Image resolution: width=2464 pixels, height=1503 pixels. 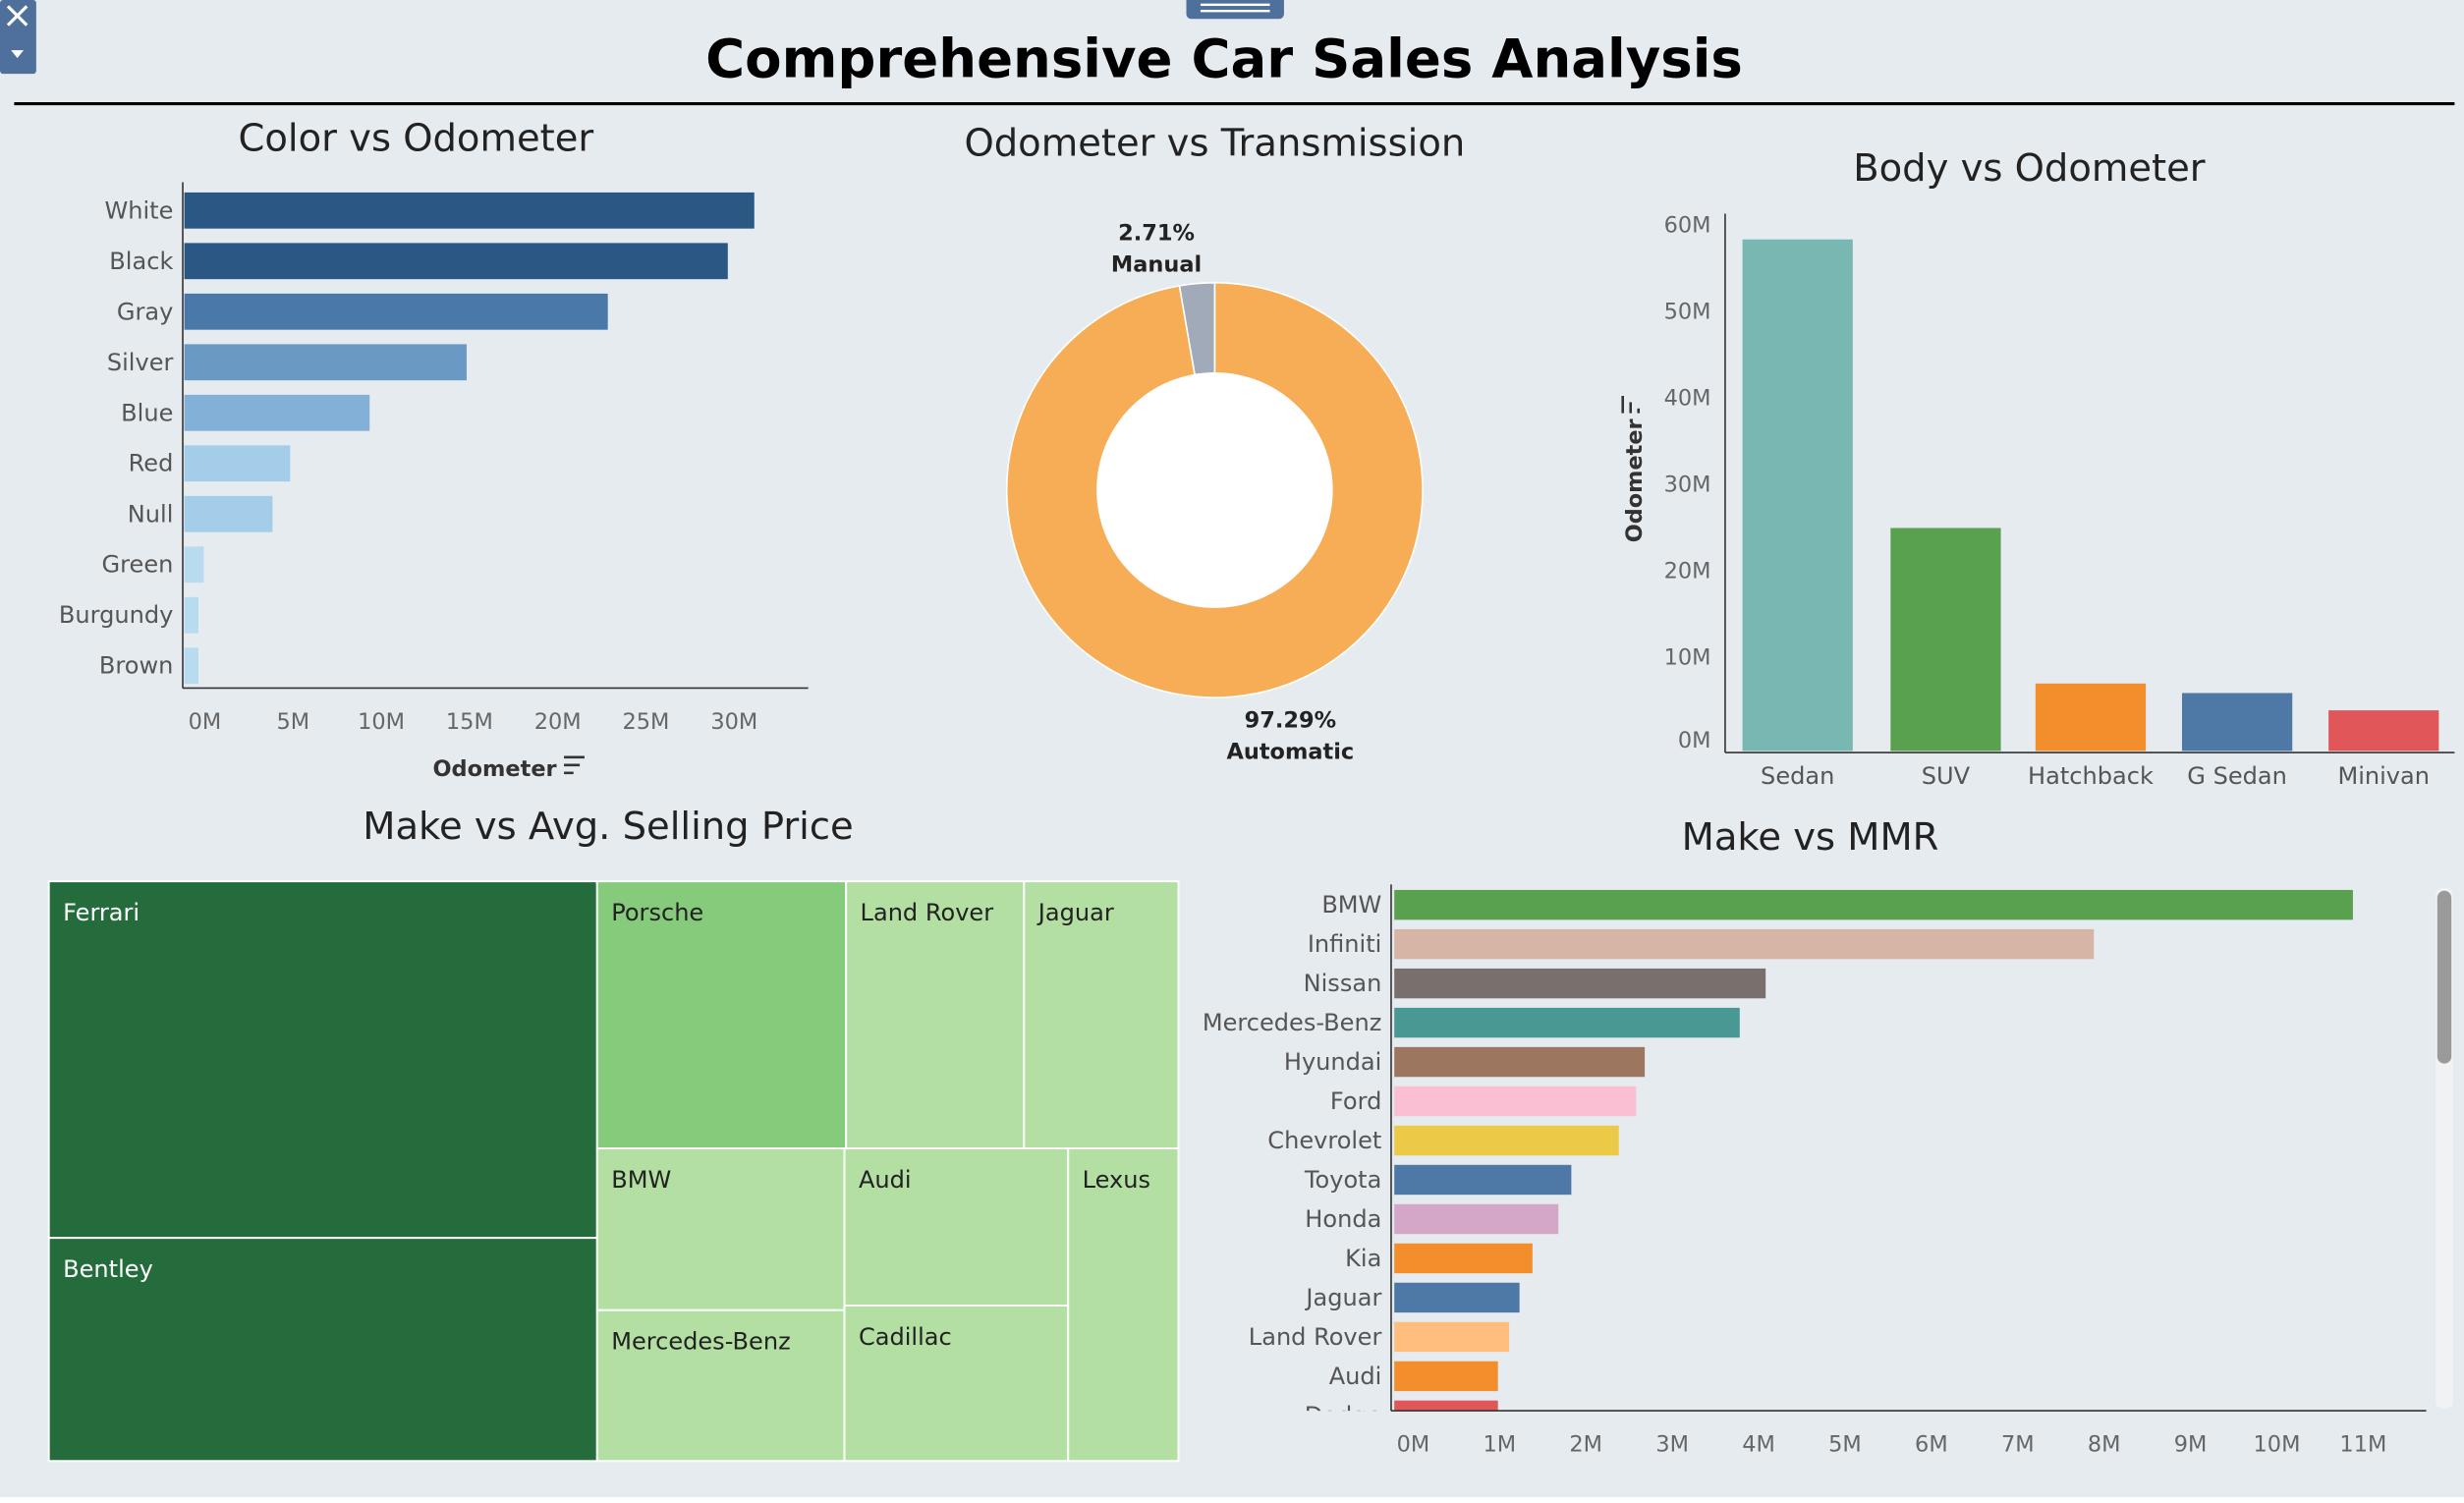 What do you see at coordinates (116, 615) in the screenshot?
I see `y-tick-label: Burgundy` at bounding box center [116, 615].